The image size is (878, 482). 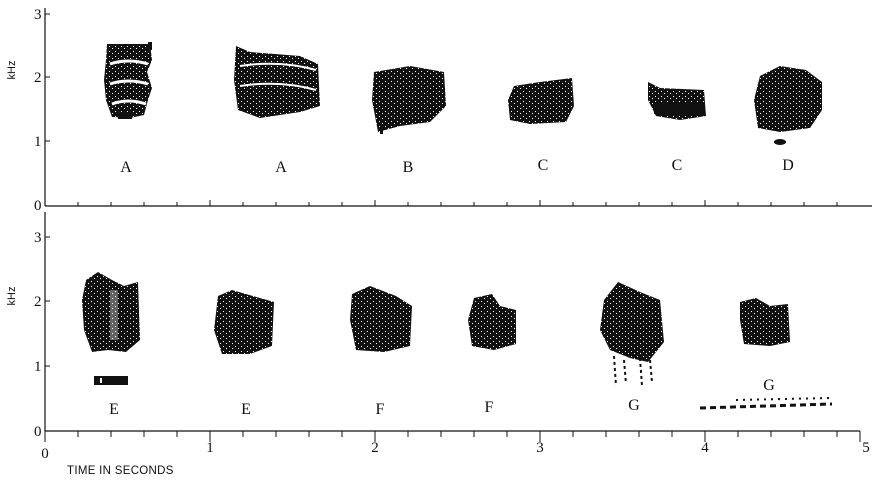 What do you see at coordinates (38, 238) in the screenshot?
I see `bottom-y-tick-3: 3` at bounding box center [38, 238].